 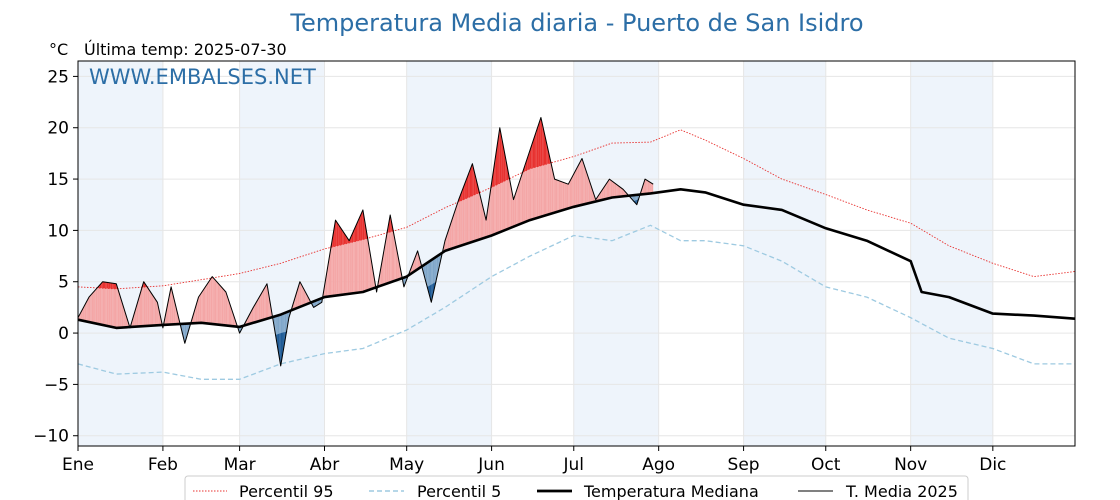 I want to click on x-tick-label: Abr, so click(x=324, y=465).